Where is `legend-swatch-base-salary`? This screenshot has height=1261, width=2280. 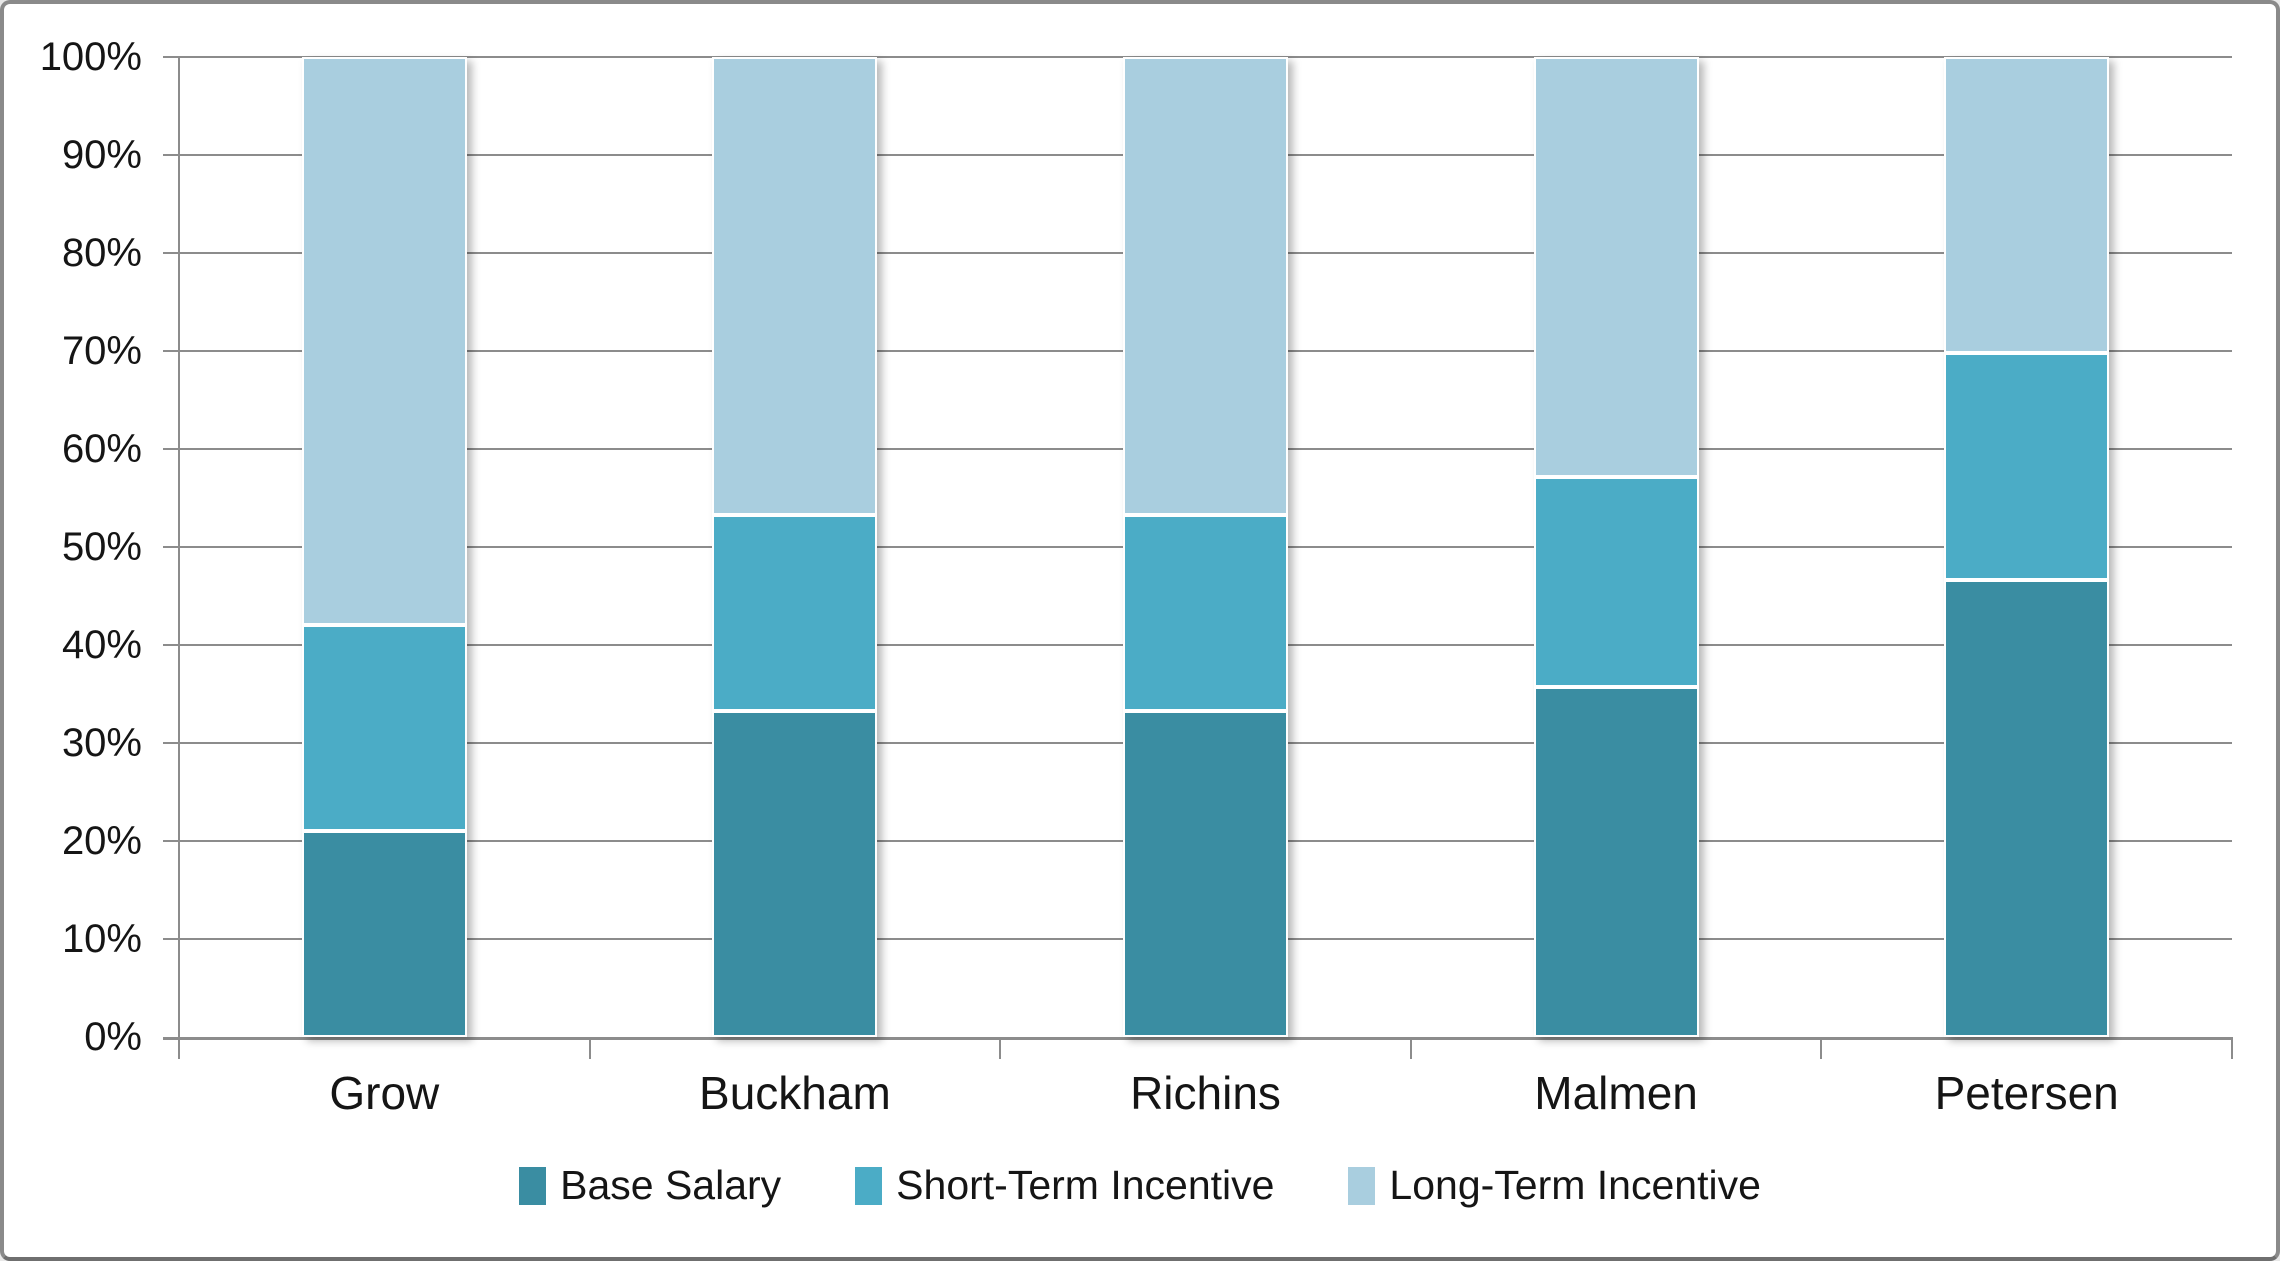 legend-swatch-base-salary is located at coordinates (533, 1185).